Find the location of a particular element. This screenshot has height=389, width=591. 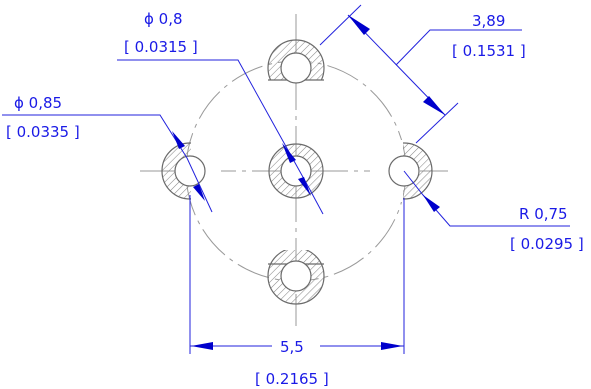

hole-top is located at coordinates (296, 61).